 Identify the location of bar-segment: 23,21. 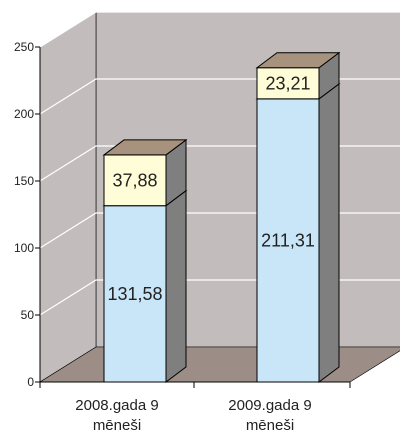
(298, 75).